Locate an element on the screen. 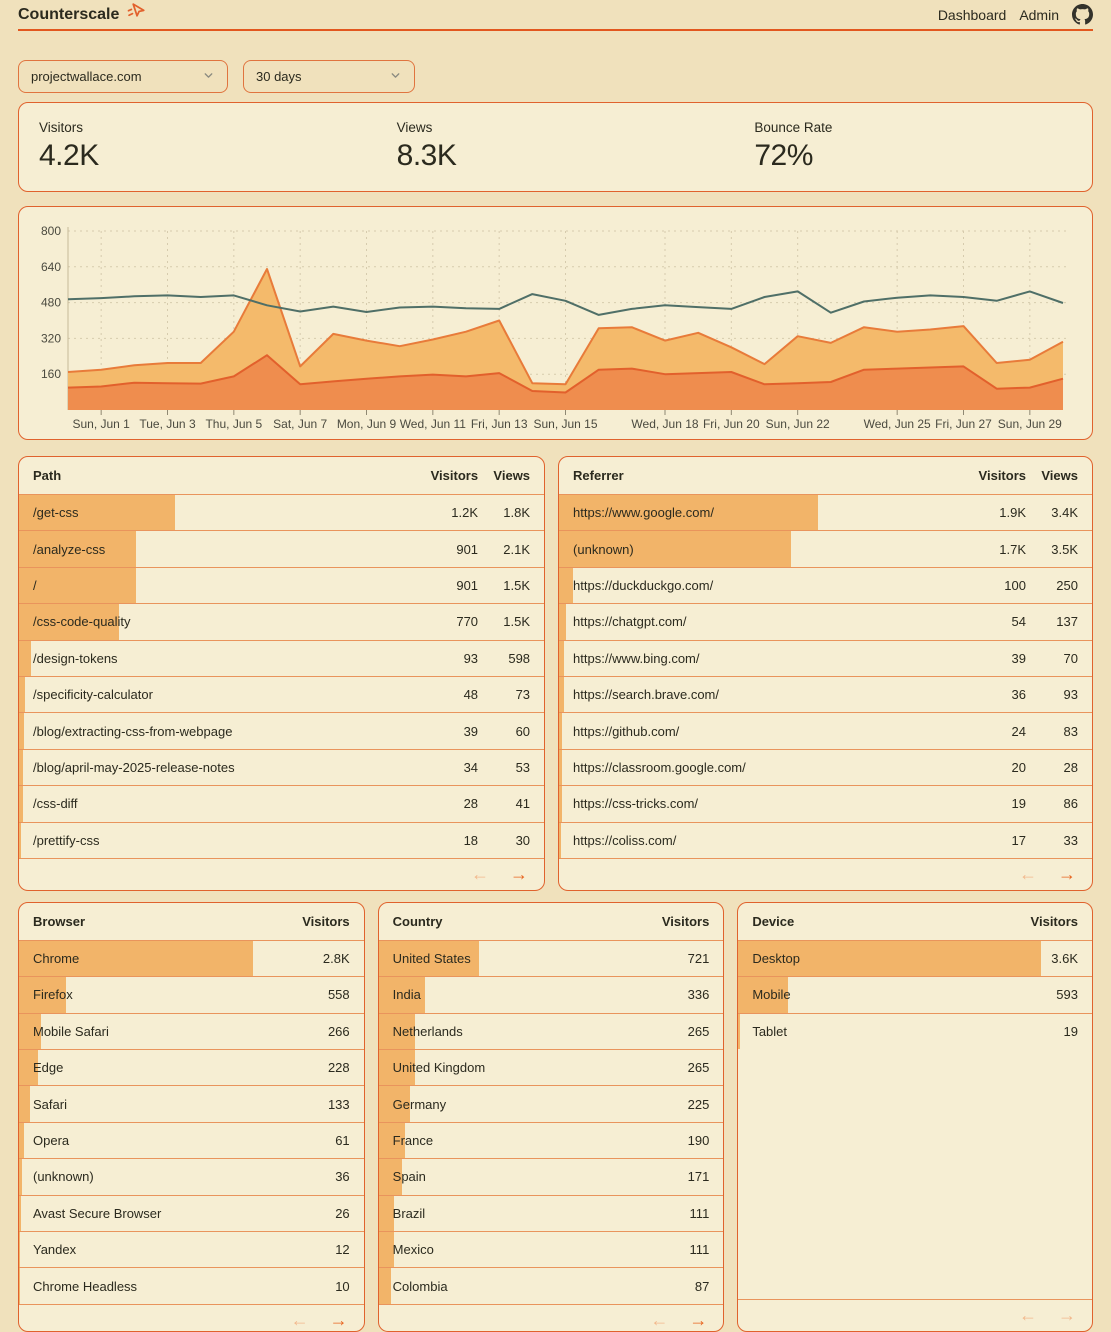  nav-admin-link: Admin is located at coordinates (1039, 14).